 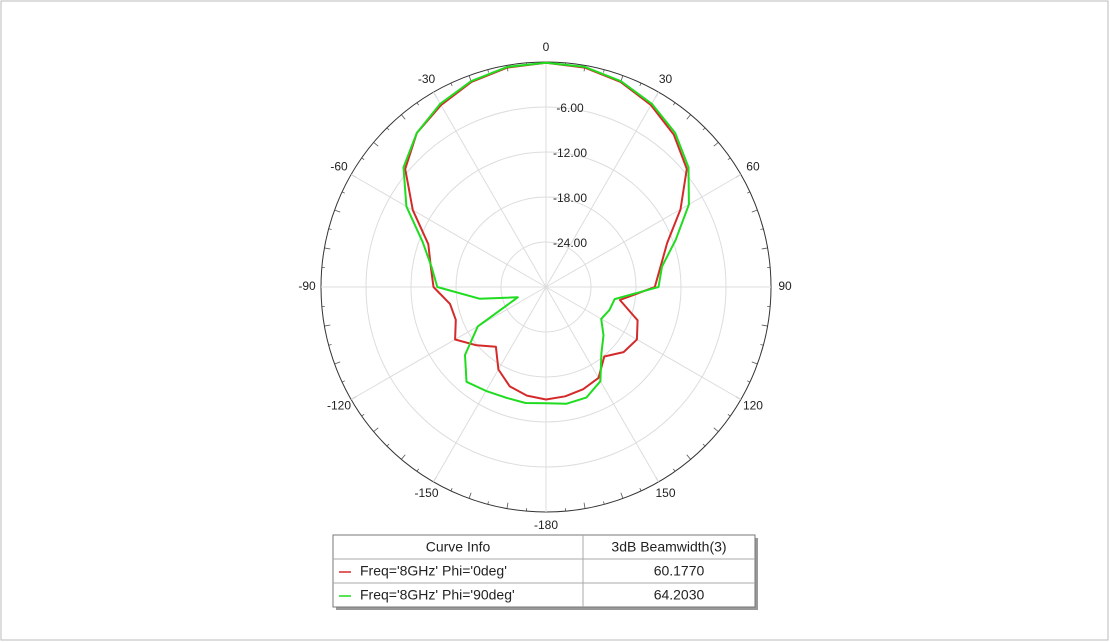 I want to click on r-tick-label: -6.00, so click(x=570, y=108).